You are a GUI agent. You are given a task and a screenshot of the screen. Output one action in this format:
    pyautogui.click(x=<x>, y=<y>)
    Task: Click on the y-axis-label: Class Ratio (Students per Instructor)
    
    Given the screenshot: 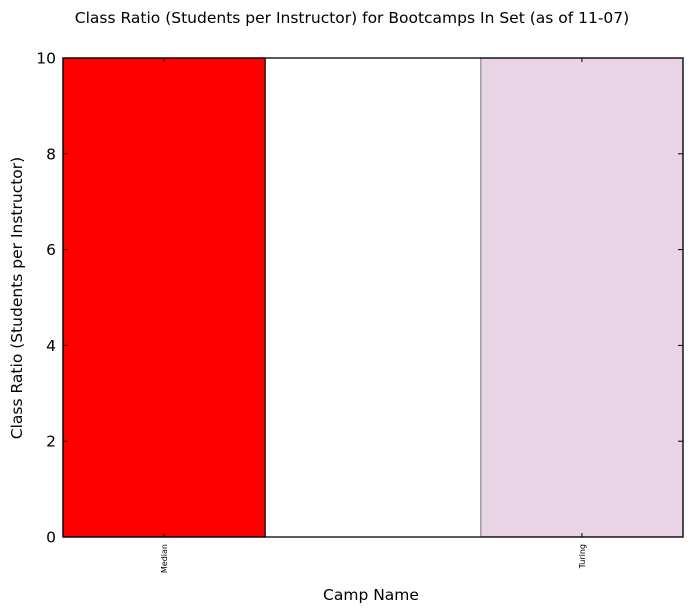 What is the action you would take?
    pyautogui.click(x=17, y=298)
    